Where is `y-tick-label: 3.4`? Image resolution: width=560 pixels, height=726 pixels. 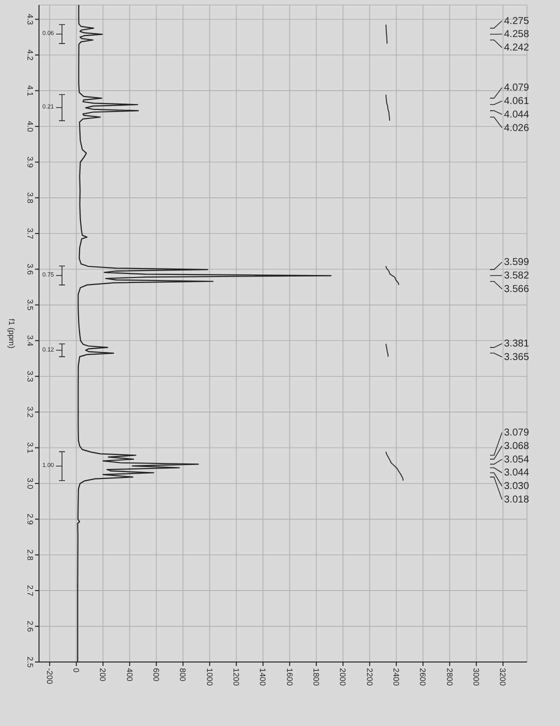 y-tick-label: 3.4 is located at coordinates (29, 341).